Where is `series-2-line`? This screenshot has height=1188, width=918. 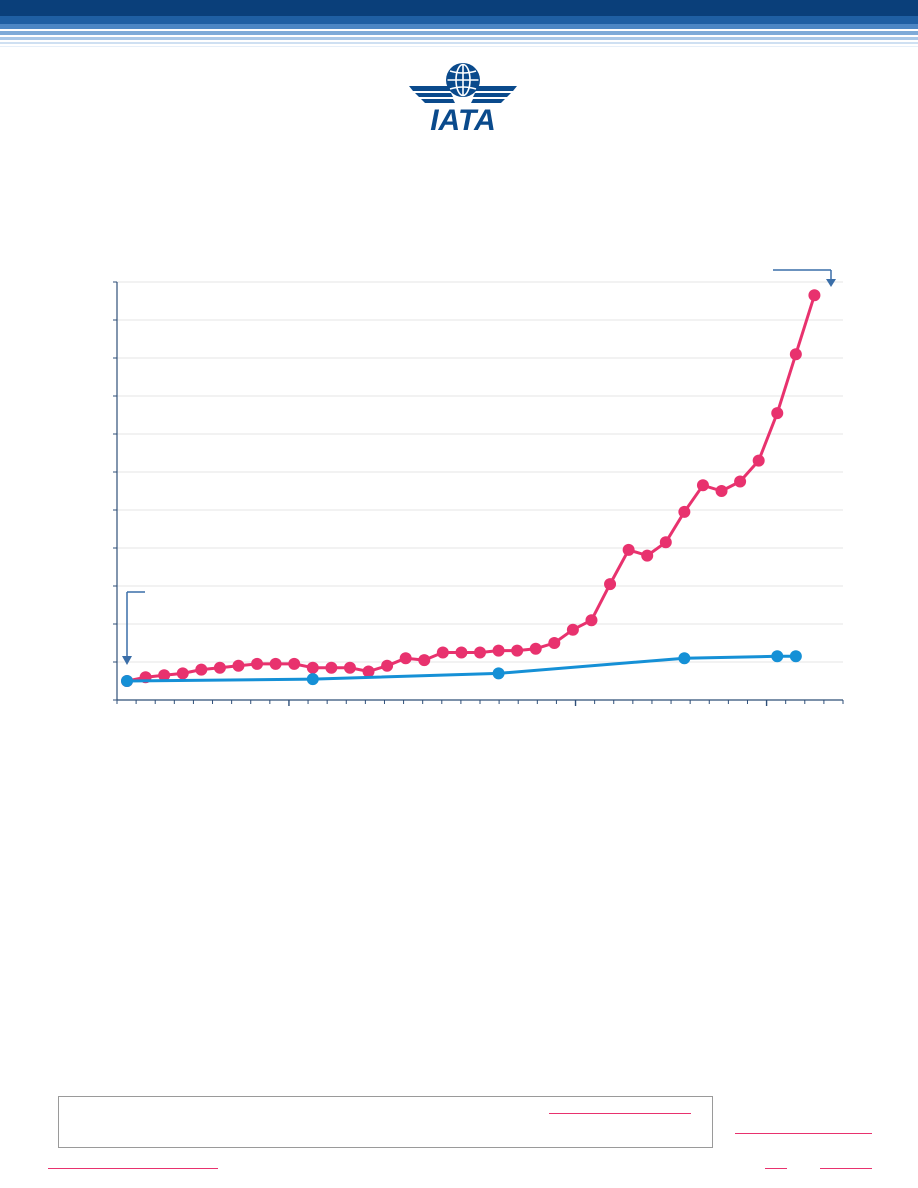 series-2-line is located at coordinates (461, 668).